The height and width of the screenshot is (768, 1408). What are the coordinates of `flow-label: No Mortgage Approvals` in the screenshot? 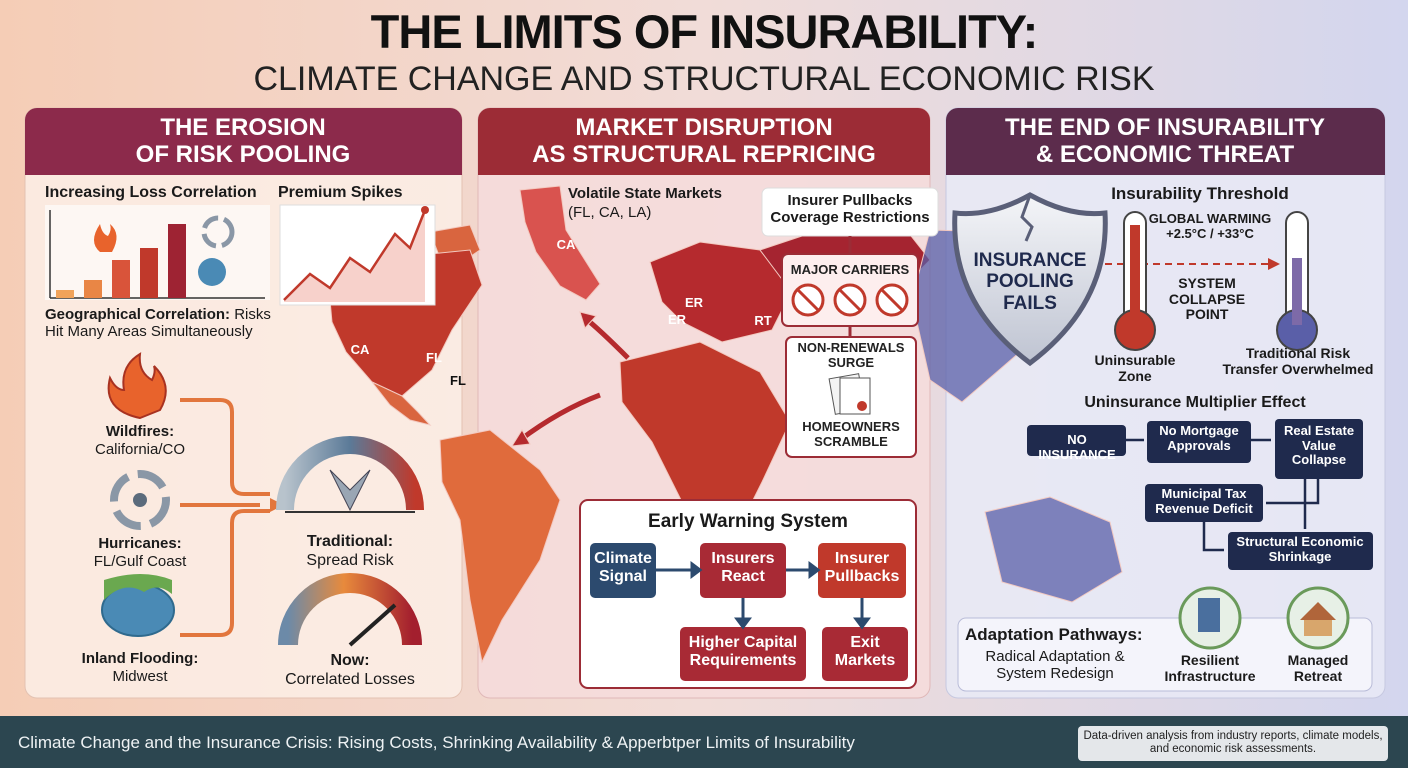 It's located at (1199, 438).